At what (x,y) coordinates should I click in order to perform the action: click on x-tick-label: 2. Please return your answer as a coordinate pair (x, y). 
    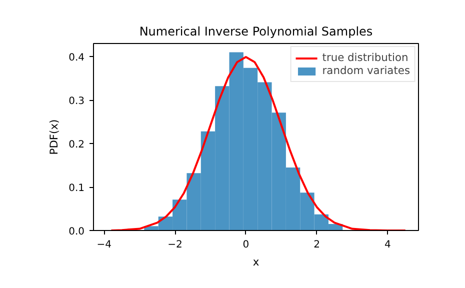
    Looking at the image, I should click on (317, 245).